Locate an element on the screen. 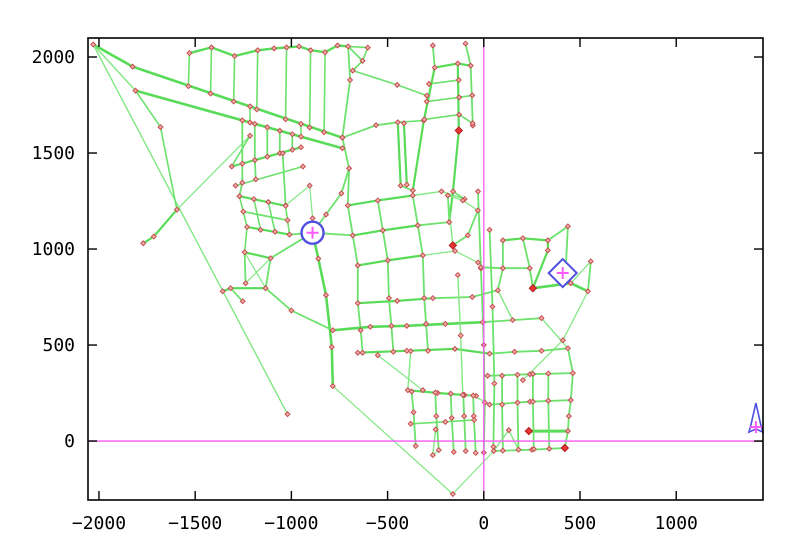  x-tick-label: 1000 is located at coordinates (676, 523).